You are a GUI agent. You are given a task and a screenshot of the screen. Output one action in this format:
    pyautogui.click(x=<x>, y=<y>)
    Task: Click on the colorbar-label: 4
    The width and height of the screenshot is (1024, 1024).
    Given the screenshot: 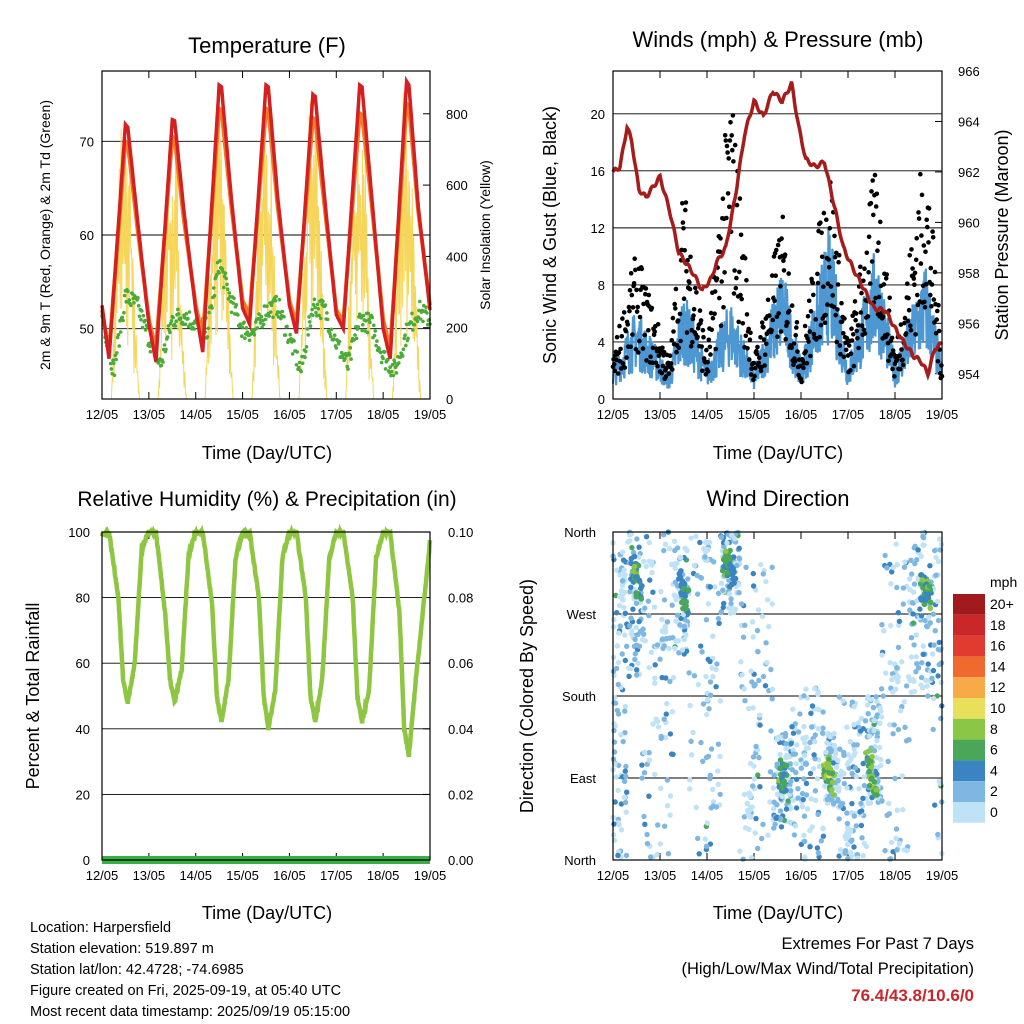 What is the action you would take?
    pyautogui.click(x=994, y=770)
    